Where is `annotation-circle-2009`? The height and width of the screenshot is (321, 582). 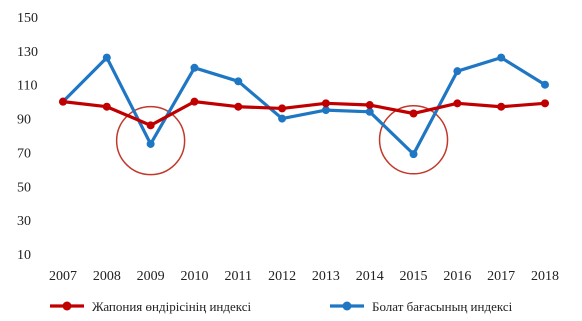 annotation-circle-2009 is located at coordinates (150, 140).